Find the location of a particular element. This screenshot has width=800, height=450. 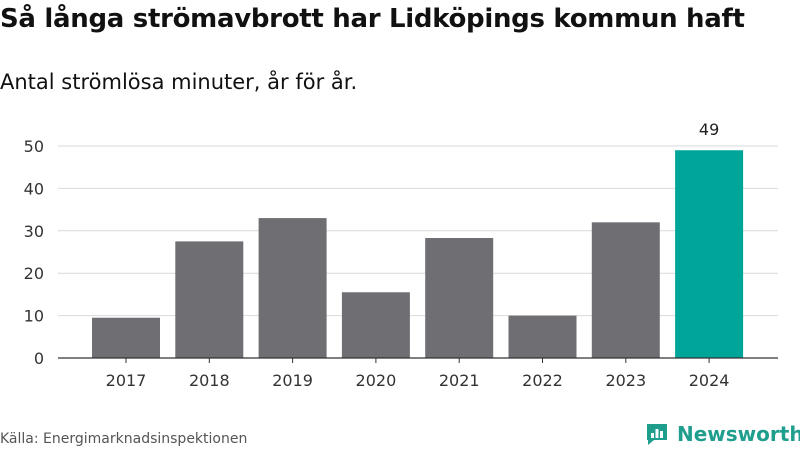

y-tick-label: 20 is located at coordinates (34, 273).